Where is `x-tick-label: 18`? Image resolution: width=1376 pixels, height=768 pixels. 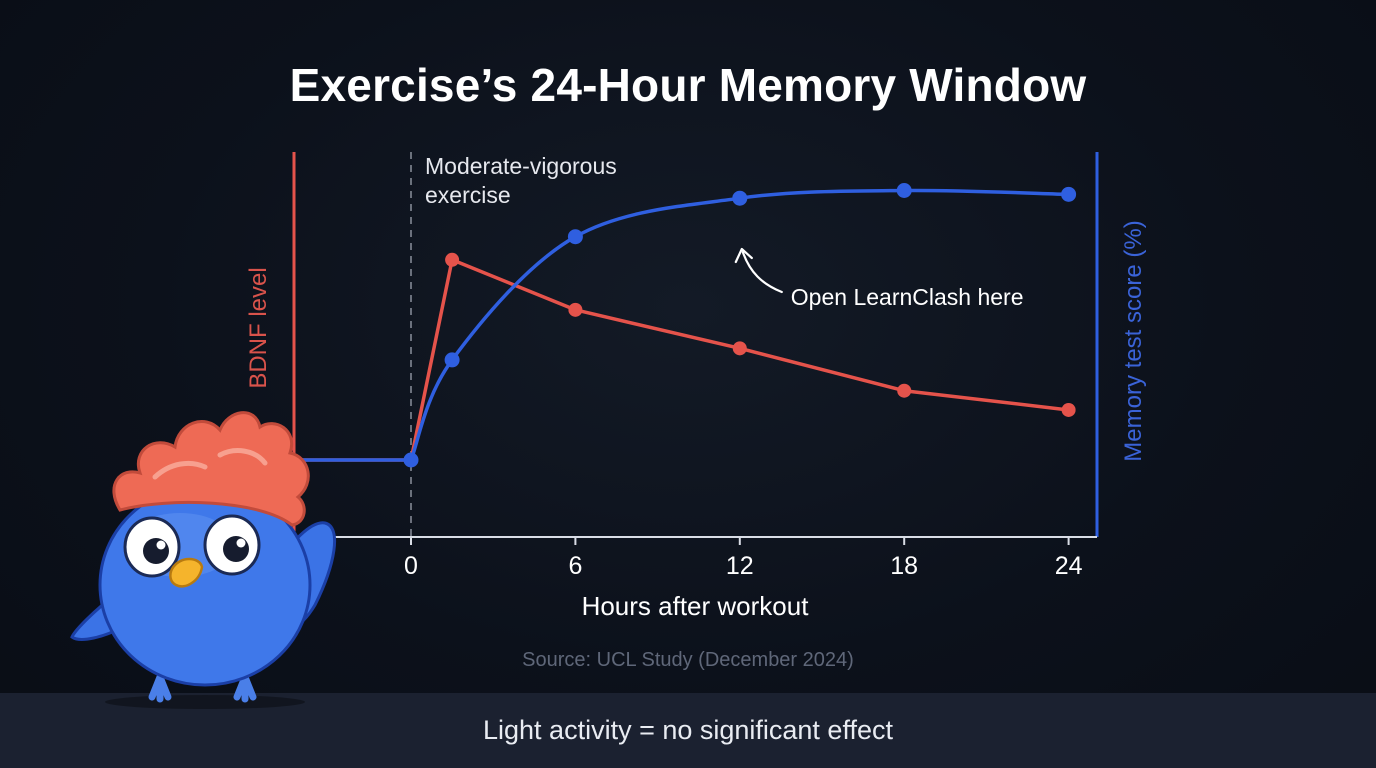
x-tick-label: 18 is located at coordinates (904, 566).